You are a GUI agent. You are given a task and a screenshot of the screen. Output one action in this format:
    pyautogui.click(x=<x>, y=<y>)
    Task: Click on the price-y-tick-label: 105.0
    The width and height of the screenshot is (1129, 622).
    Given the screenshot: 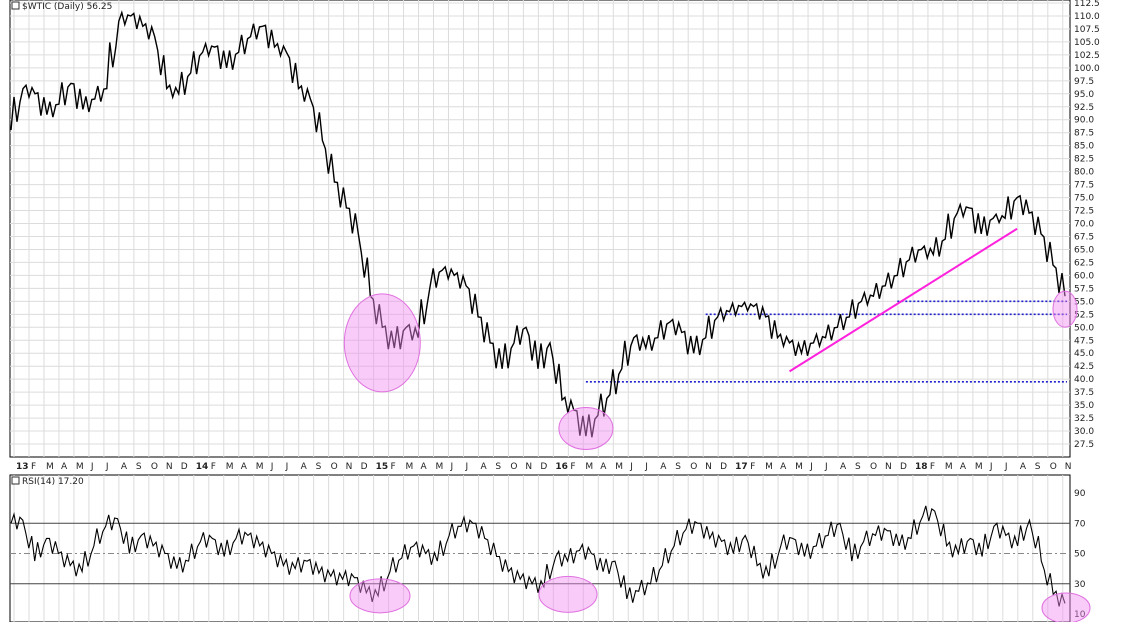 What is the action you would take?
    pyautogui.click(x=1087, y=43)
    